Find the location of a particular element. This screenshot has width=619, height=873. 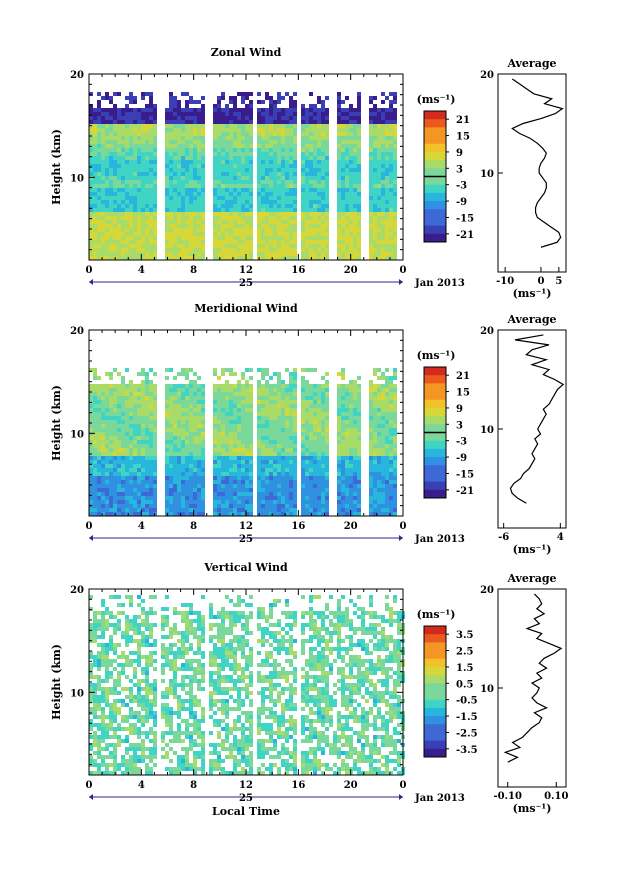

panel-title: Vertical Wind is located at coordinates (245, 567).